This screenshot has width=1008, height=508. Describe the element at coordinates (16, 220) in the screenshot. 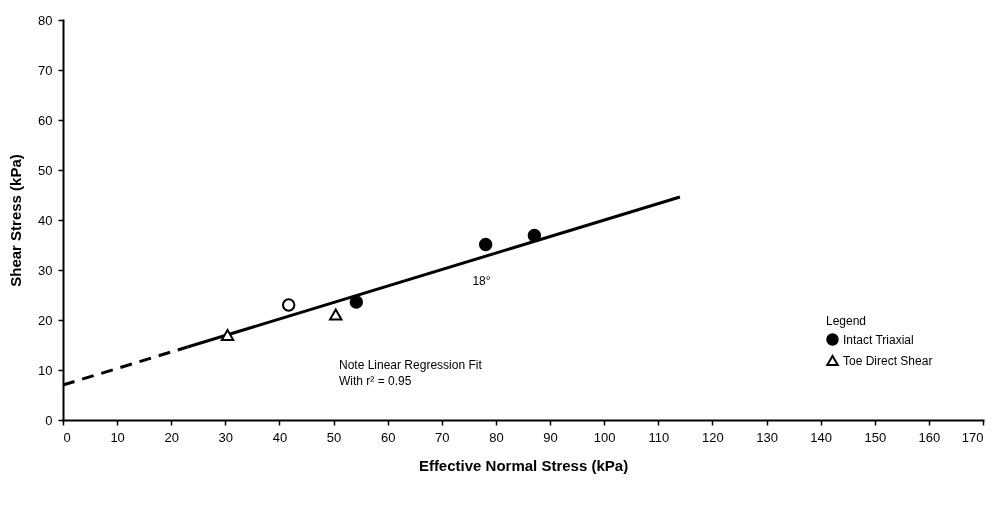

I see `y-axis-title: Shear Stress (kPa)` at that location.